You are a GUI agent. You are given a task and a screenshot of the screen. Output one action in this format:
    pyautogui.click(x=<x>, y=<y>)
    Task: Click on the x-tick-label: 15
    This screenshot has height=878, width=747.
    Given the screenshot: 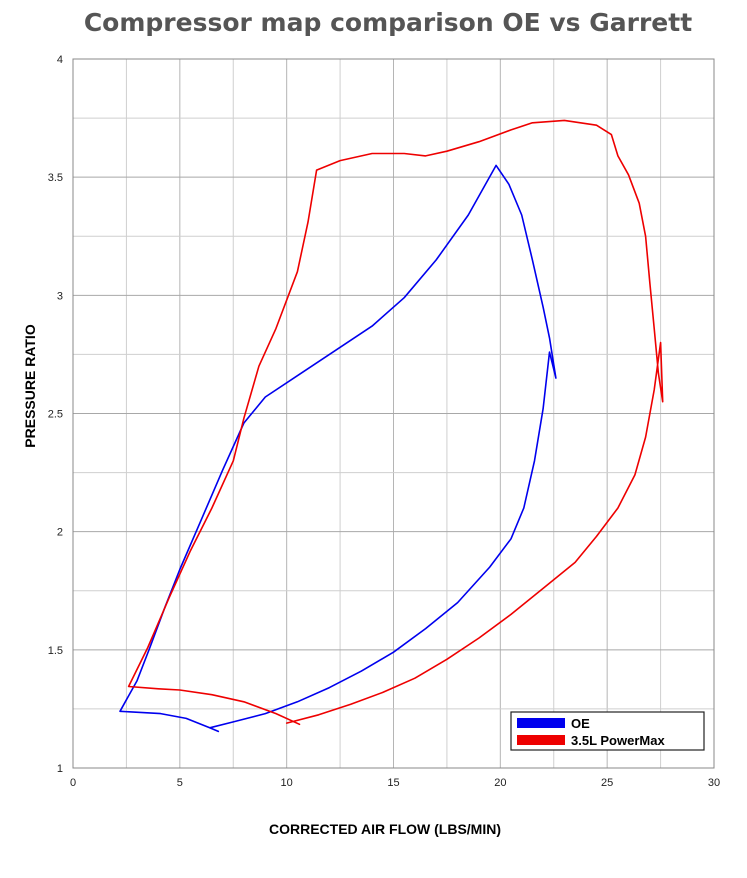 What is the action you would take?
    pyautogui.click(x=393, y=783)
    